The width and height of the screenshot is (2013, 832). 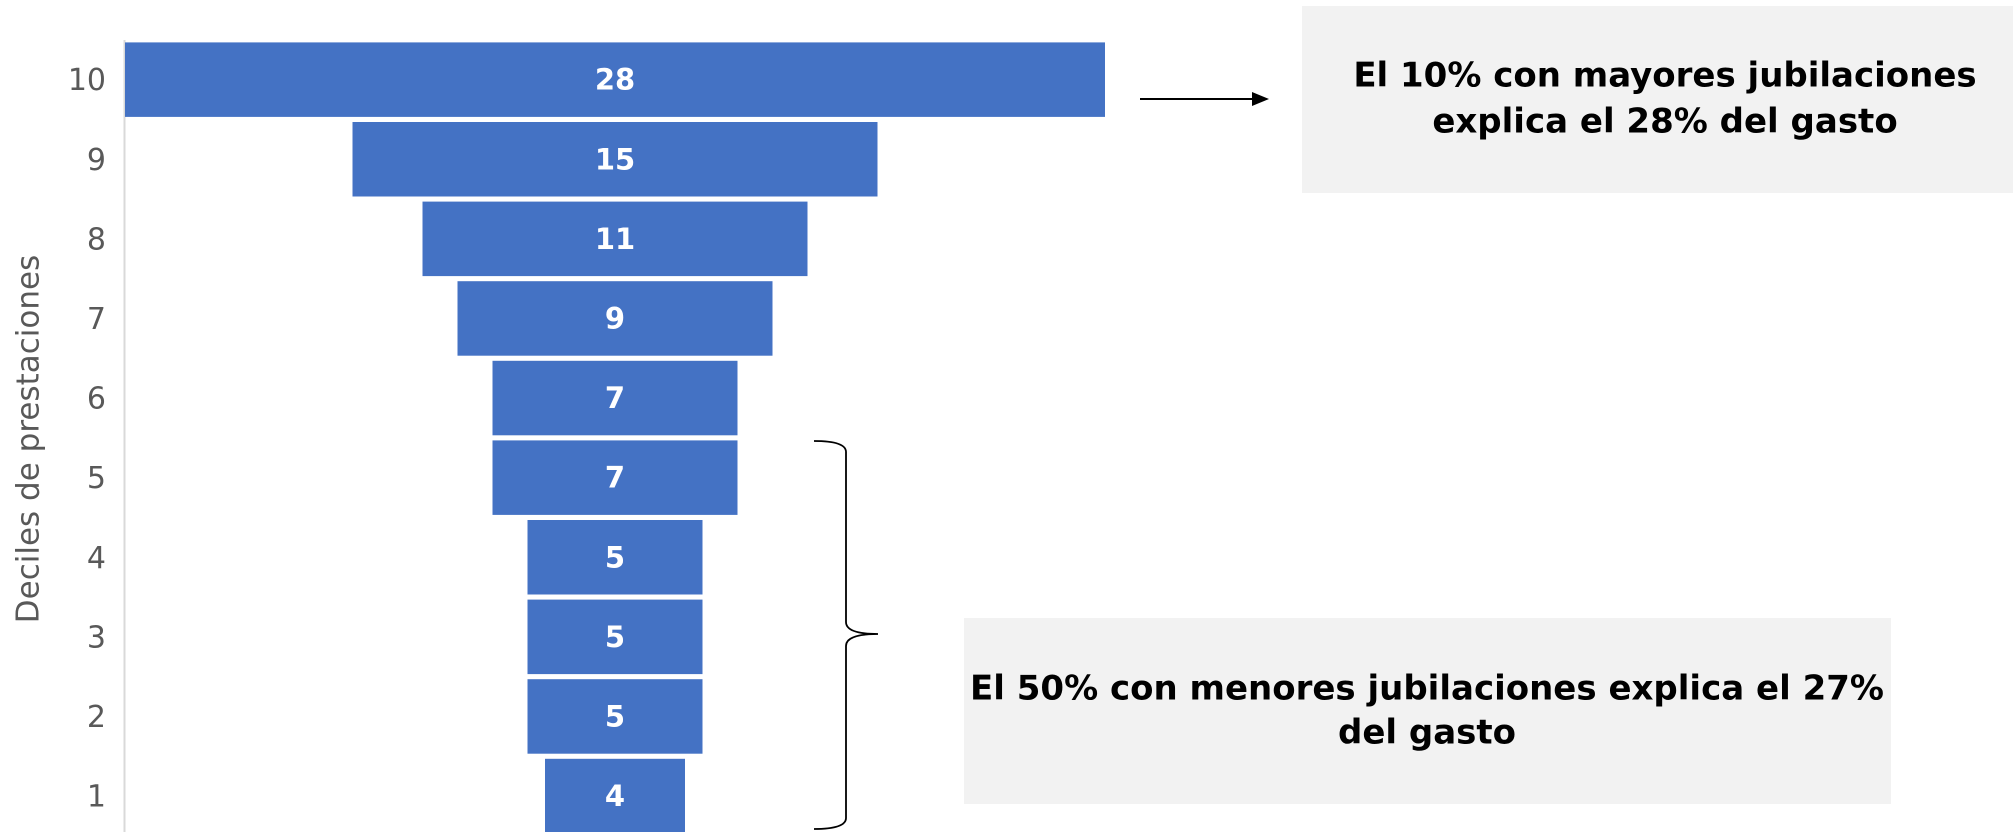 What do you see at coordinates (846, 635) in the screenshot?
I see `brace` at bounding box center [846, 635].